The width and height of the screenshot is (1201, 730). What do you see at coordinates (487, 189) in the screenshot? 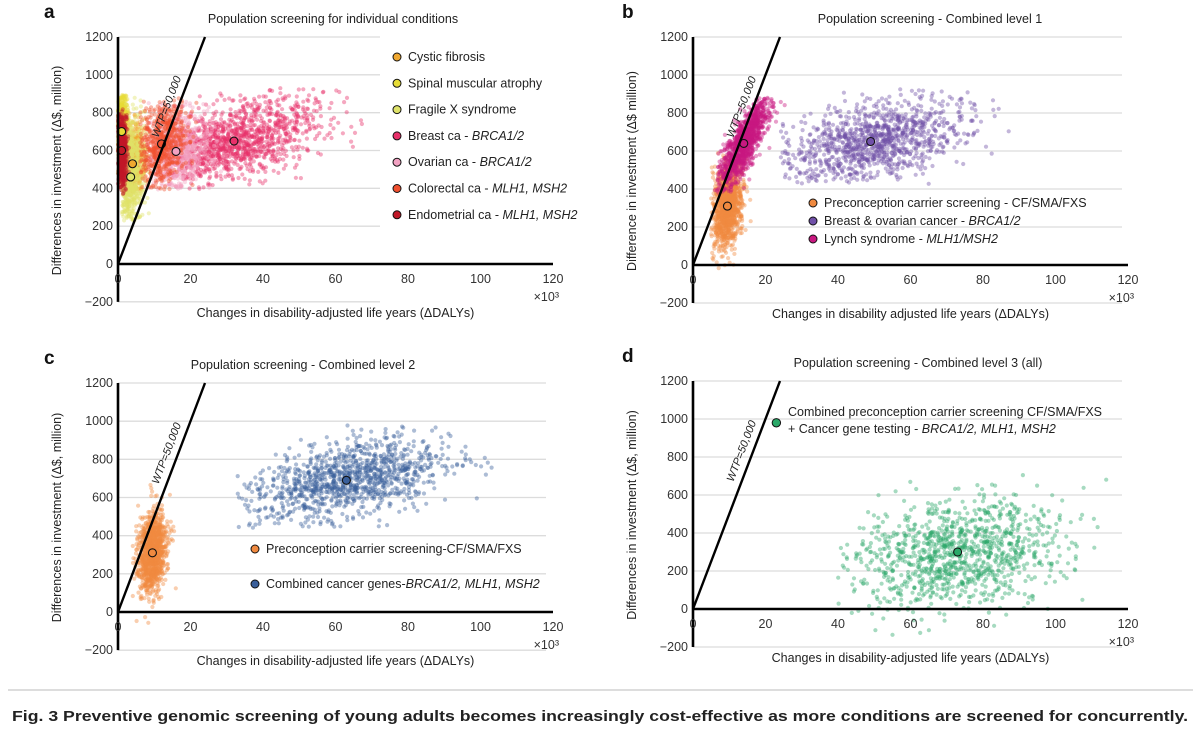
I see `legend-label: Colorectal ca - MLH1, MSH2` at bounding box center [487, 189].